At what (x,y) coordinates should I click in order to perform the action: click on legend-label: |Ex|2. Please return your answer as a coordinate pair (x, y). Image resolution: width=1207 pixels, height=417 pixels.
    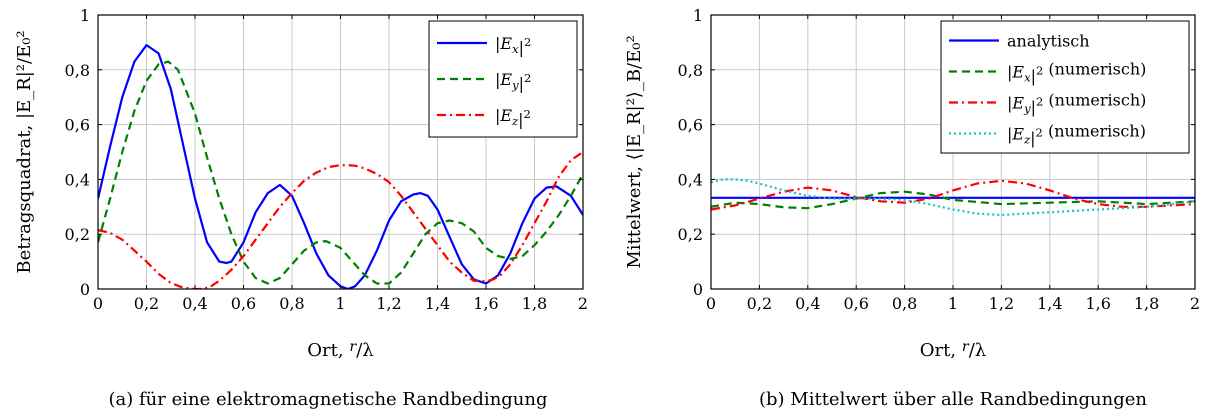
    Looking at the image, I should click on (513, 45).